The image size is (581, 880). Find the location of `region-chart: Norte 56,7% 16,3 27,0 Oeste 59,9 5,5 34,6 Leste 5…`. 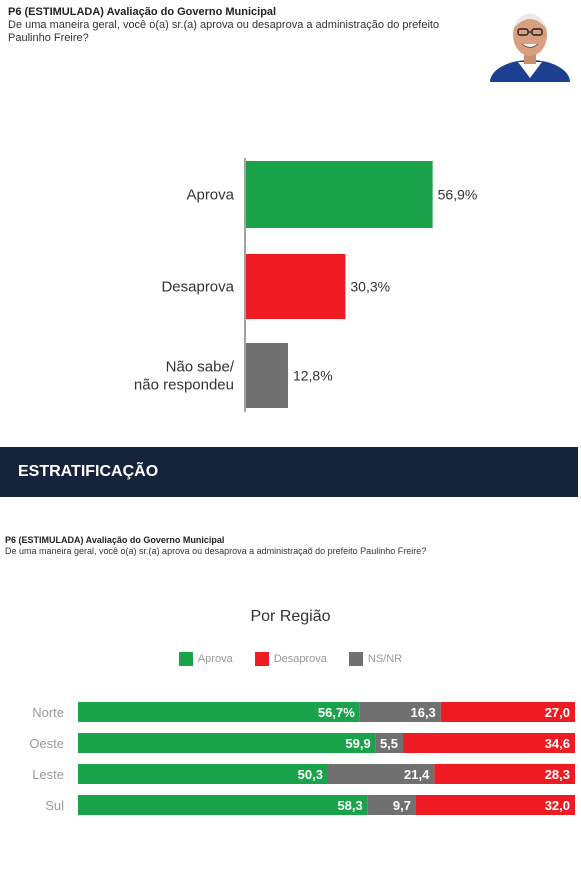

region-chart: Norte 56,7% 16,3 27,0 Oeste 59,9 5,5 34,6 Leste 5… is located at coordinates (302, 758).